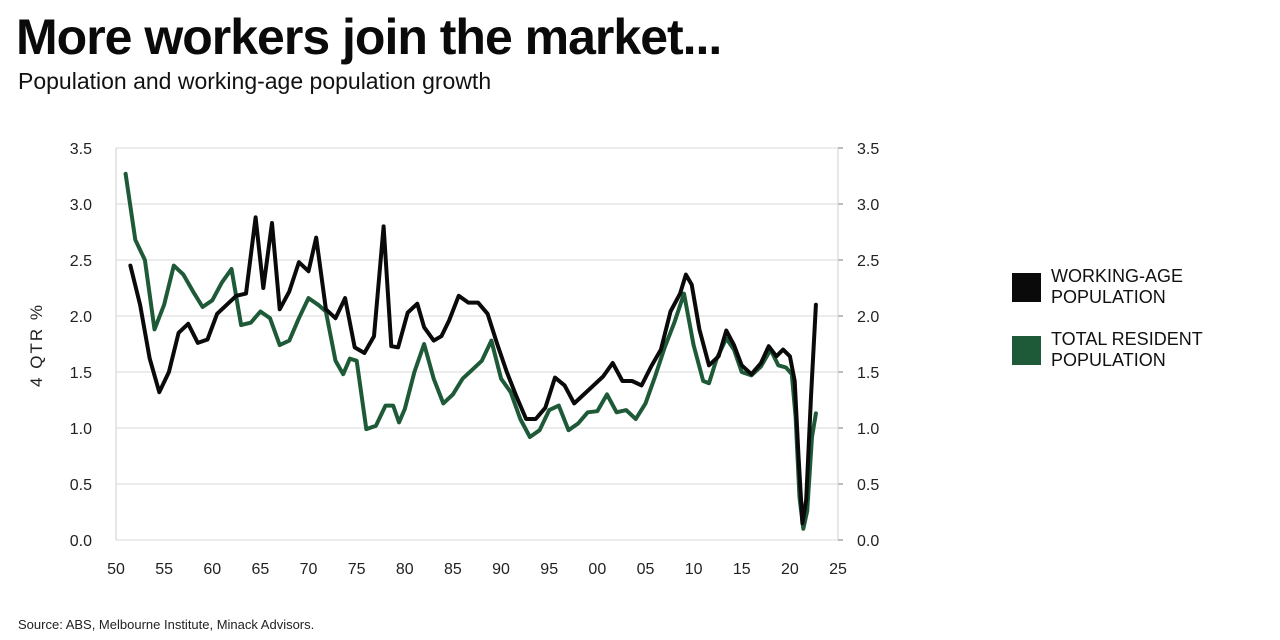  Describe the element at coordinates (81, 261) in the screenshot. I see `y-tick-label-left: 2.5` at that location.